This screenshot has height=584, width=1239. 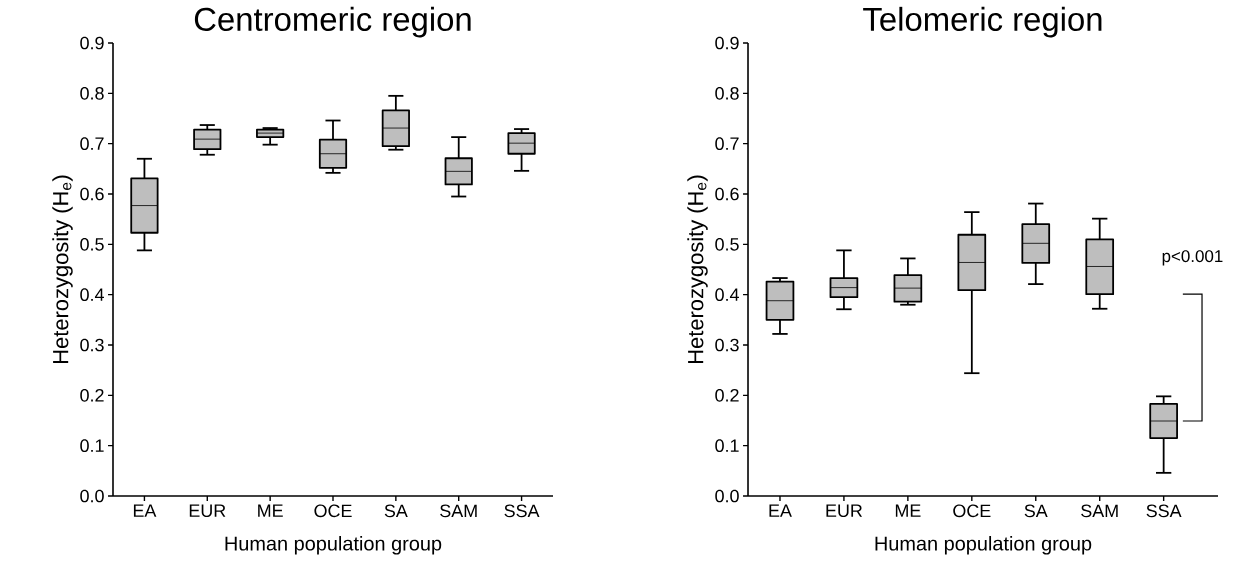 What do you see at coordinates (1192, 258) in the screenshot?
I see `annotation: p<0.001` at bounding box center [1192, 258].